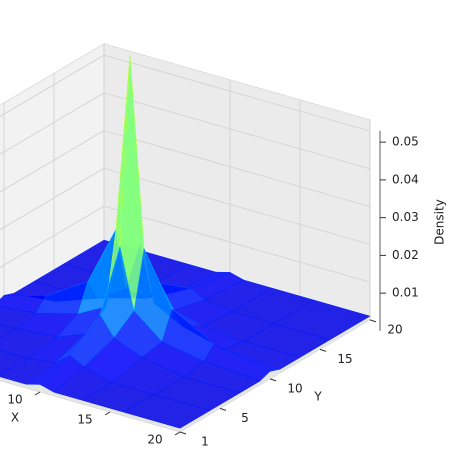 This screenshot has width=474, height=474. I want to click on x-axis-label: X, so click(15, 418).